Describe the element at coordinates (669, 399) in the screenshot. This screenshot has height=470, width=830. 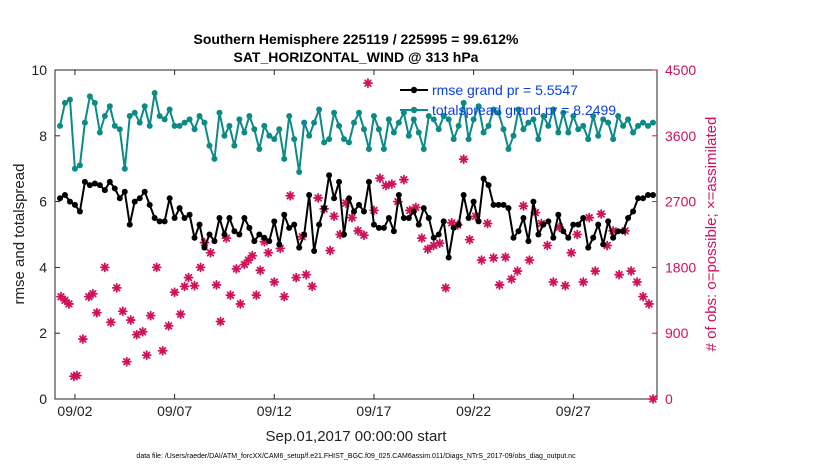
I see `y-right-tick-label: 0` at that location.